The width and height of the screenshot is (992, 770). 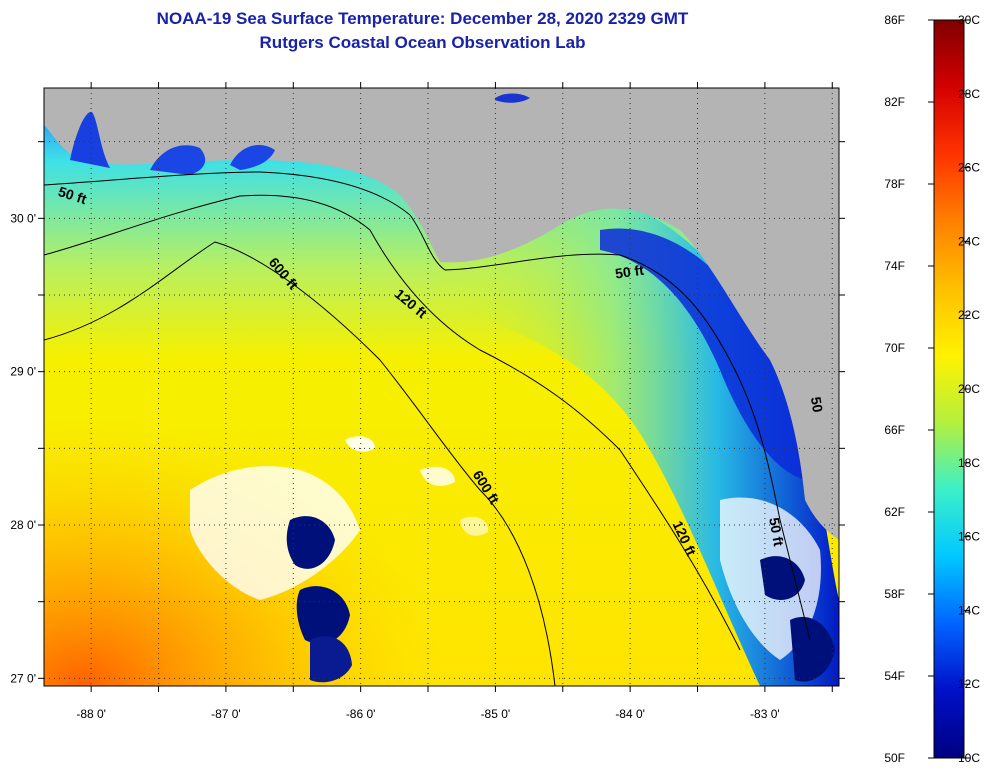 What do you see at coordinates (894, 348) in the screenshot?
I see `colorbar-f-label: 70F` at bounding box center [894, 348].